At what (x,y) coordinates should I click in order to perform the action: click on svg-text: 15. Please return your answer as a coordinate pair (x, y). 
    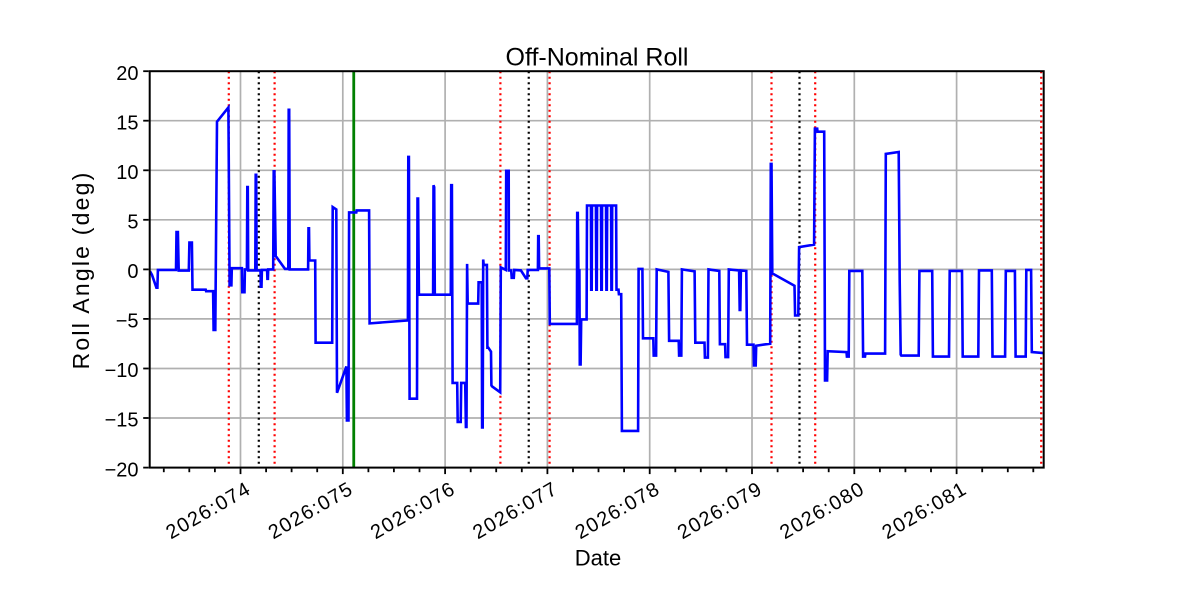
    Looking at the image, I should click on (127, 123).